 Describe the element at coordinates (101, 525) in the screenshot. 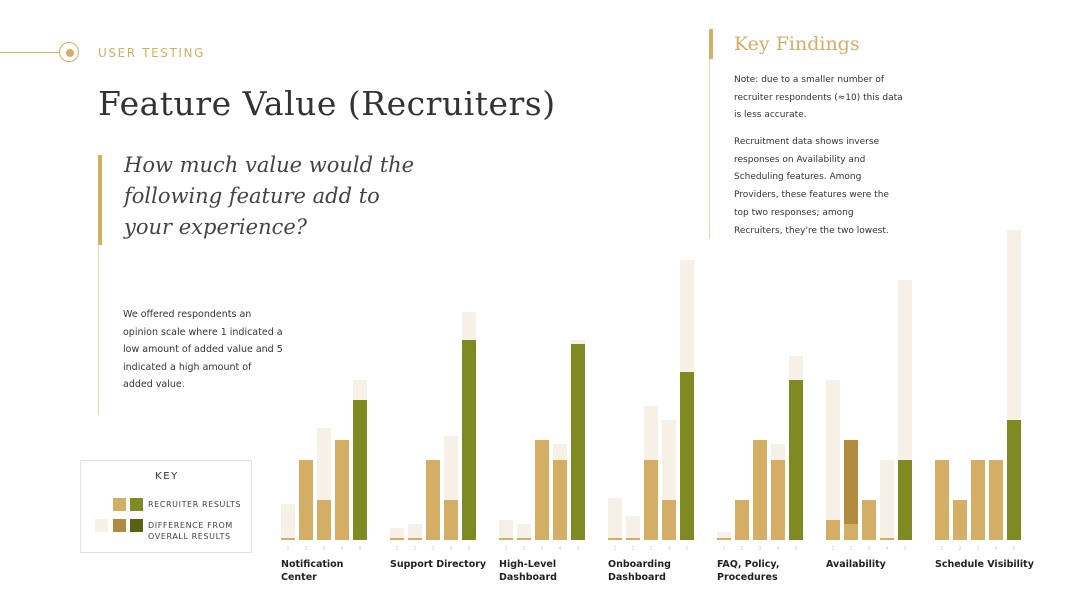

I see `legend-swatch-difference-light` at that location.